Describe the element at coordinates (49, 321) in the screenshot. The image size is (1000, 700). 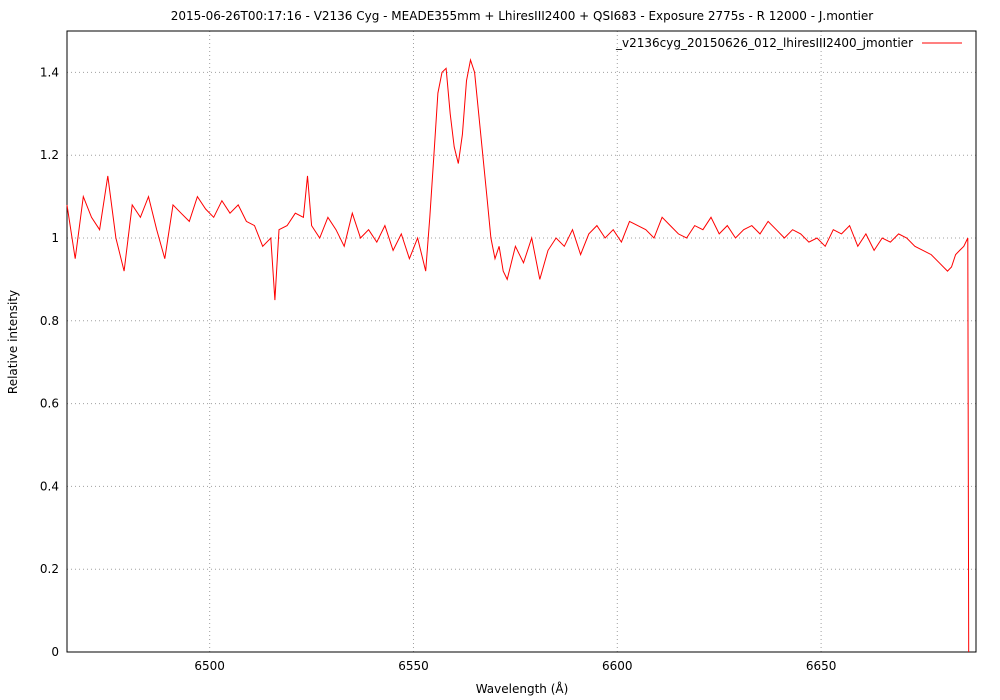
I see `y-tick-label: 0.8` at that location.